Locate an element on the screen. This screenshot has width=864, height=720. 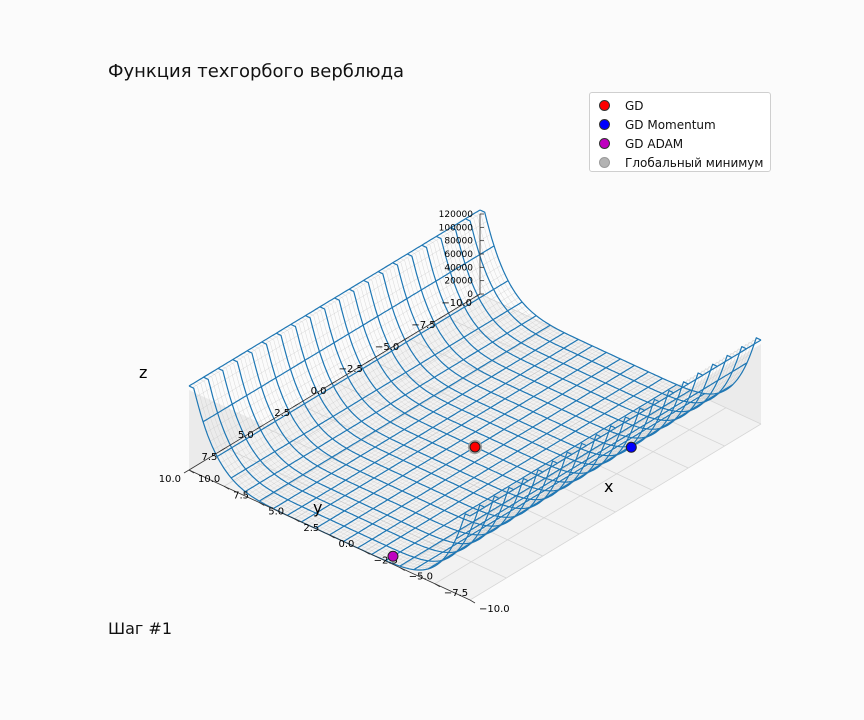
x-tick-label: −5.0 is located at coordinates (421, 577).